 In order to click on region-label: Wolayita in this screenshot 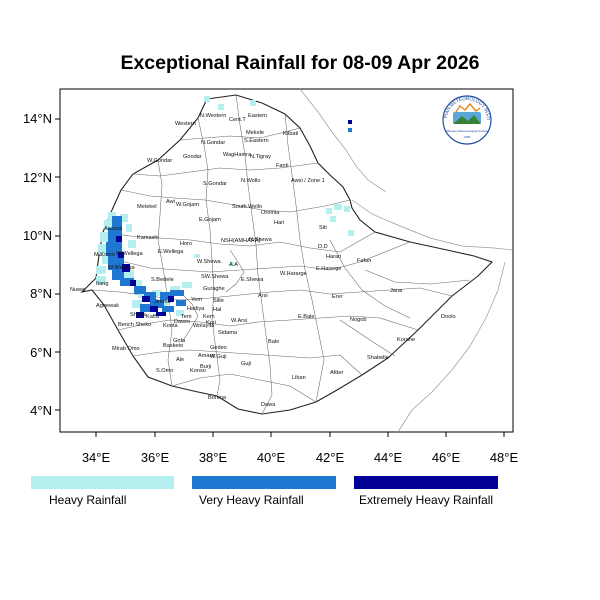, I will do `click(204, 326)`.